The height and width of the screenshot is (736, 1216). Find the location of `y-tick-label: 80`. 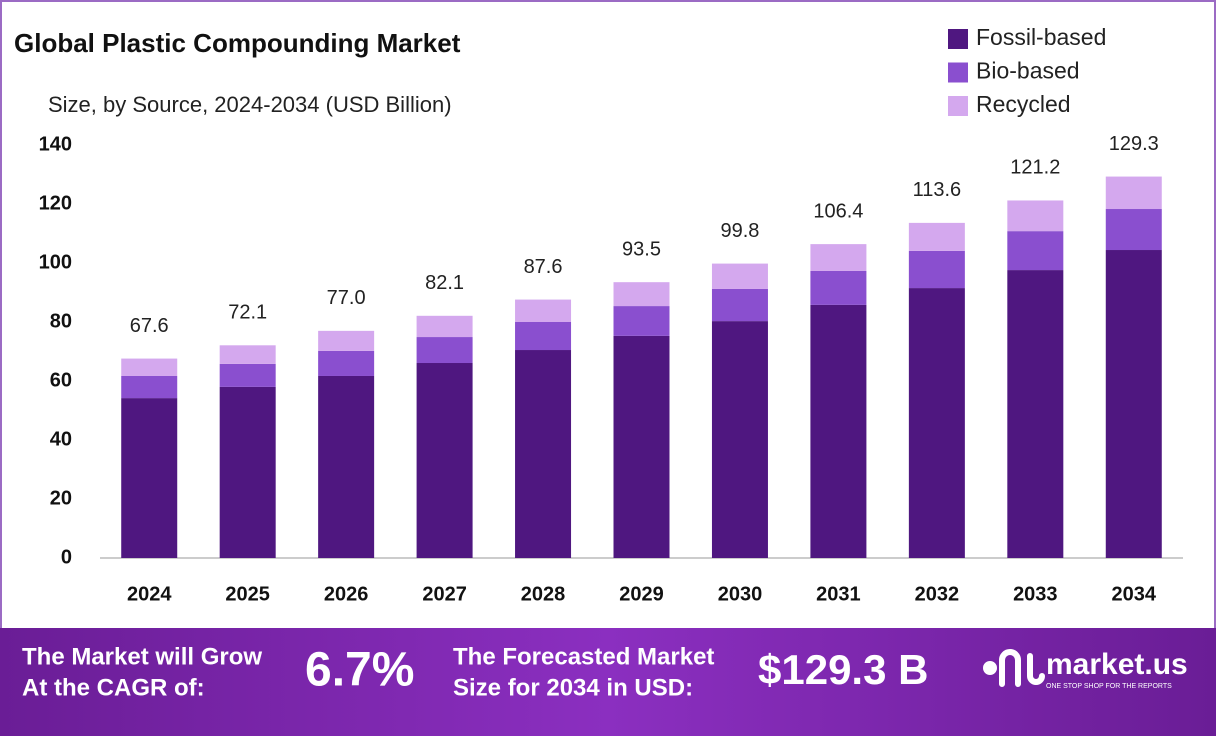

y-tick-label: 80 is located at coordinates (61, 321).